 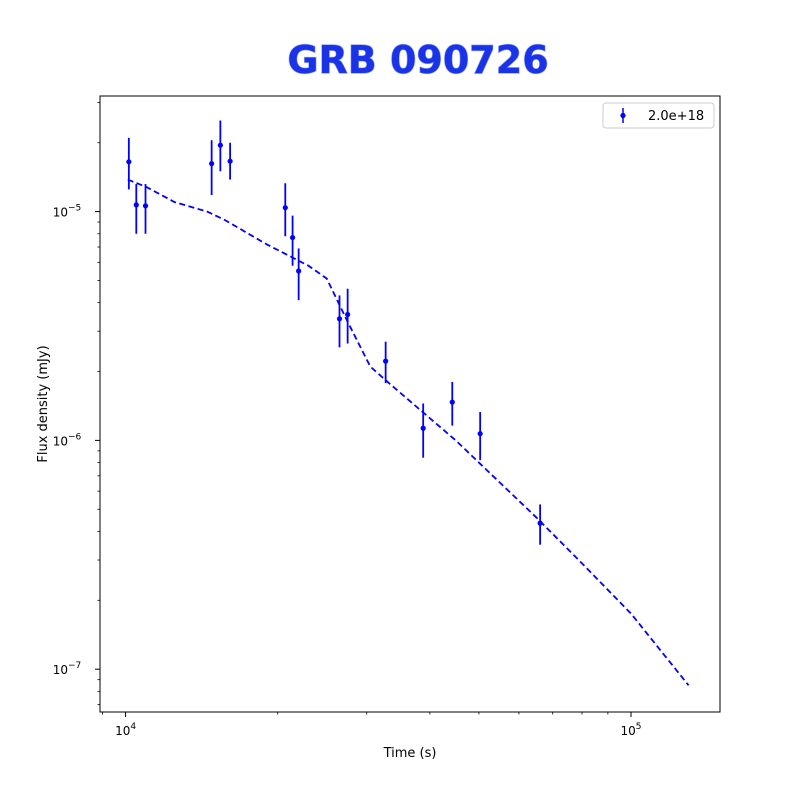 I want to click on y-axis-label: Flux density (mJy), so click(x=43, y=403).